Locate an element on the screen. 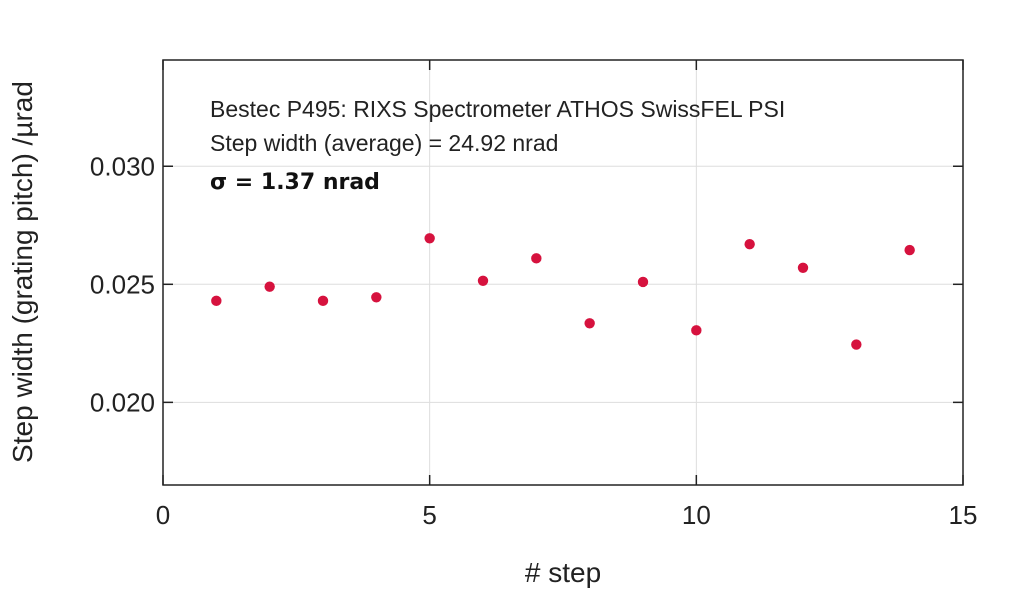  data-points is located at coordinates (563, 291).